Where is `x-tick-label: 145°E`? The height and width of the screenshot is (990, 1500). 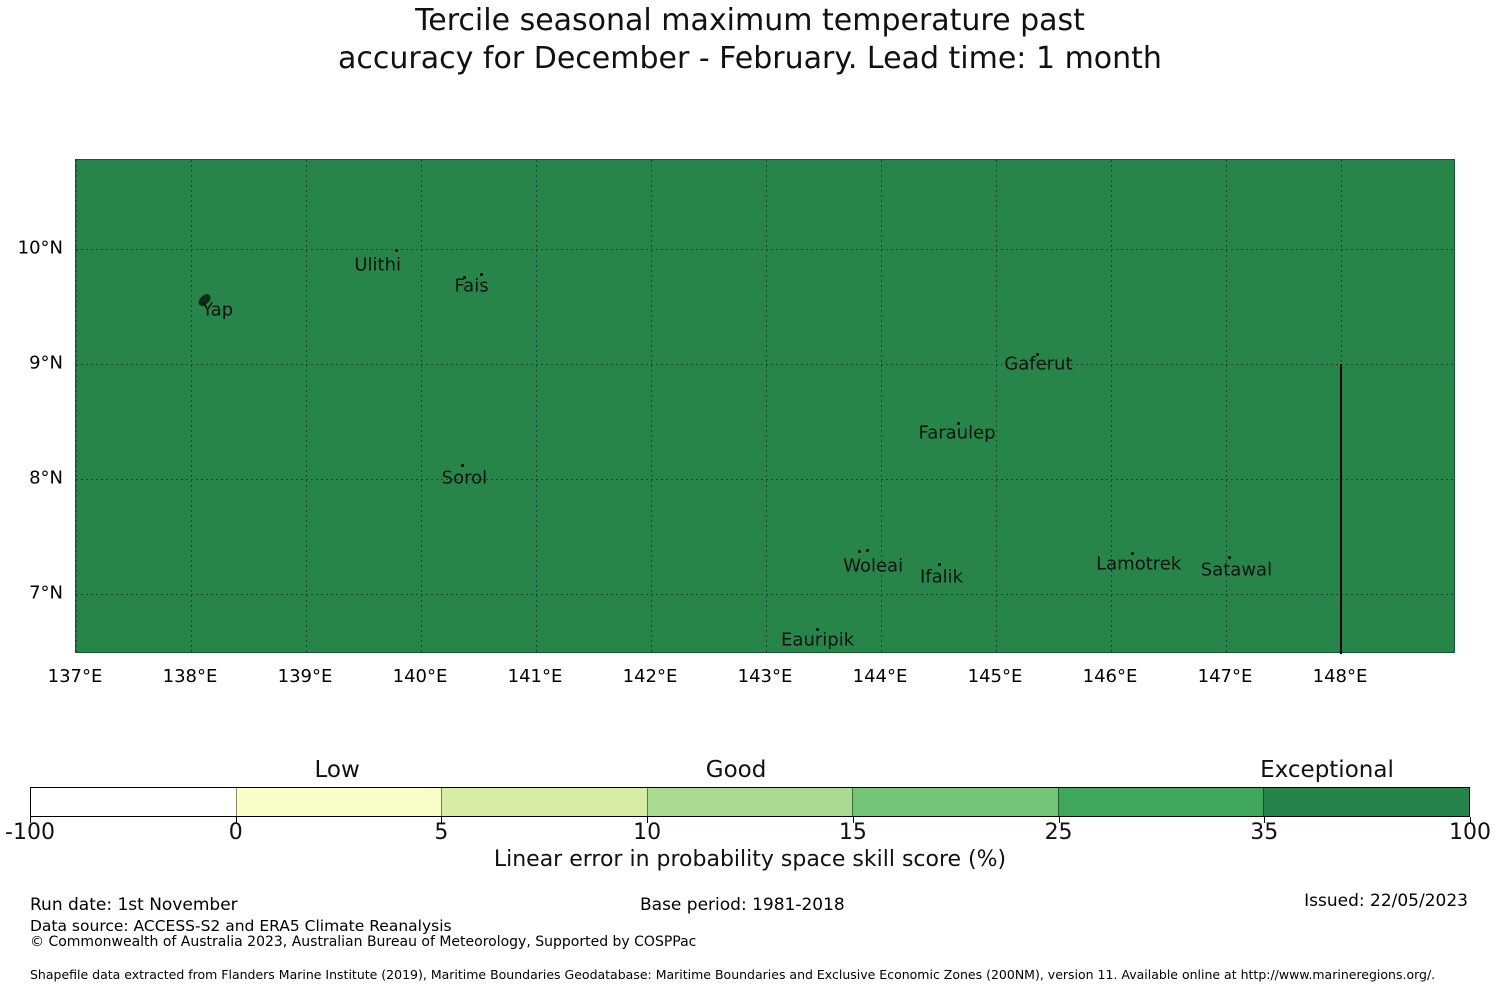 x-tick-label: 145°E is located at coordinates (995, 676).